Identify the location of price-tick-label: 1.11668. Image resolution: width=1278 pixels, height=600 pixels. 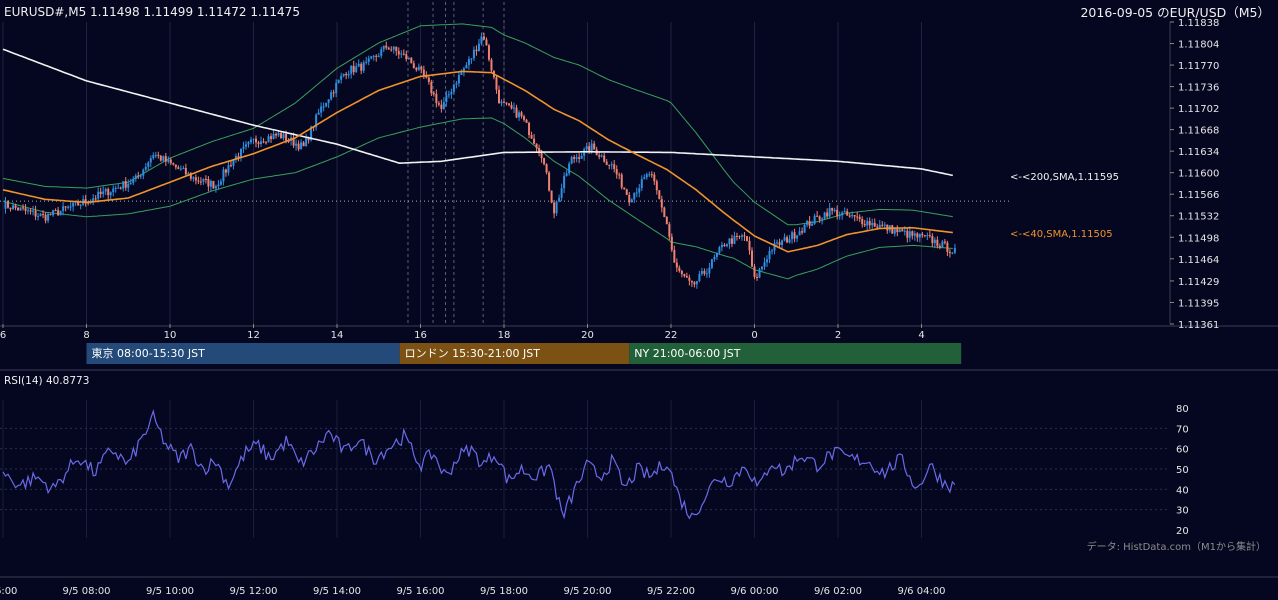
(1198, 131).